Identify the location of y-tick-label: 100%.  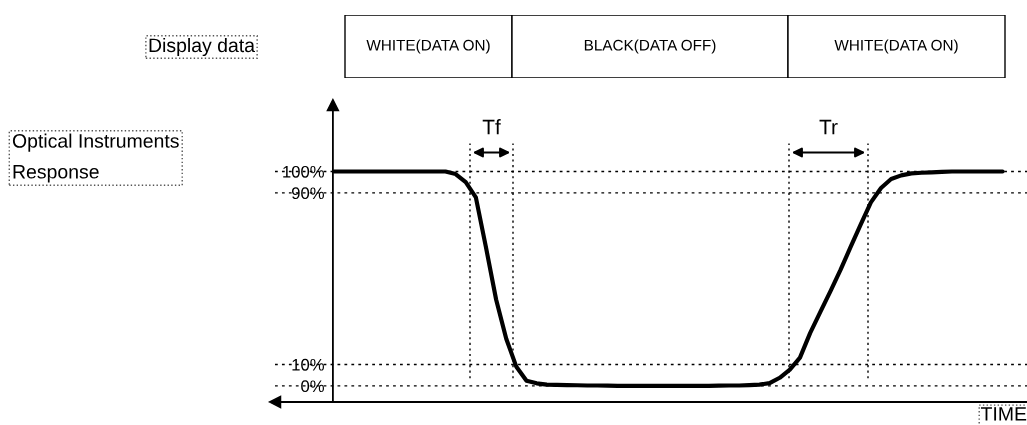
(303, 171).